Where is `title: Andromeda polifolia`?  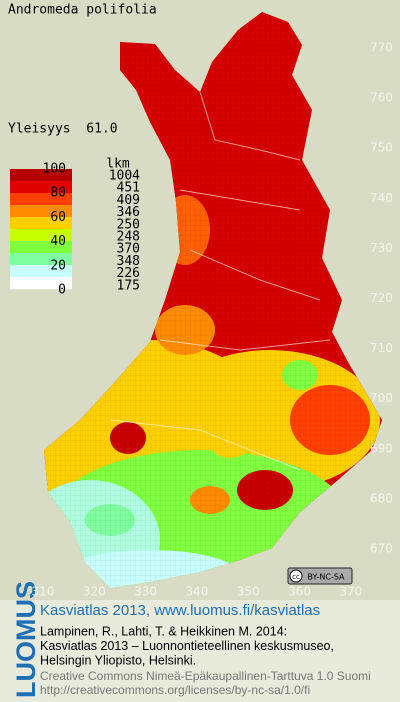 title: Andromeda polifolia is located at coordinates (82, 10).